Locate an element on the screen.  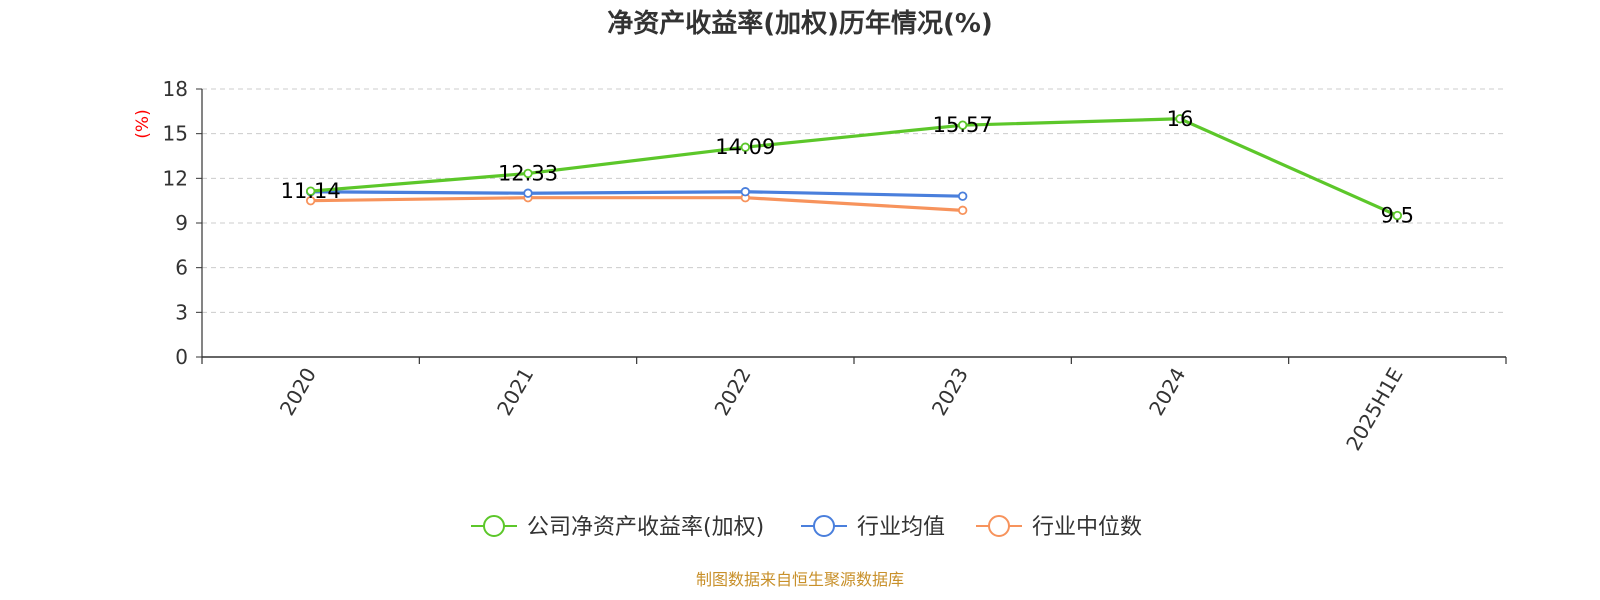
data-label: 12.33 is located at coordinates (528, 173).